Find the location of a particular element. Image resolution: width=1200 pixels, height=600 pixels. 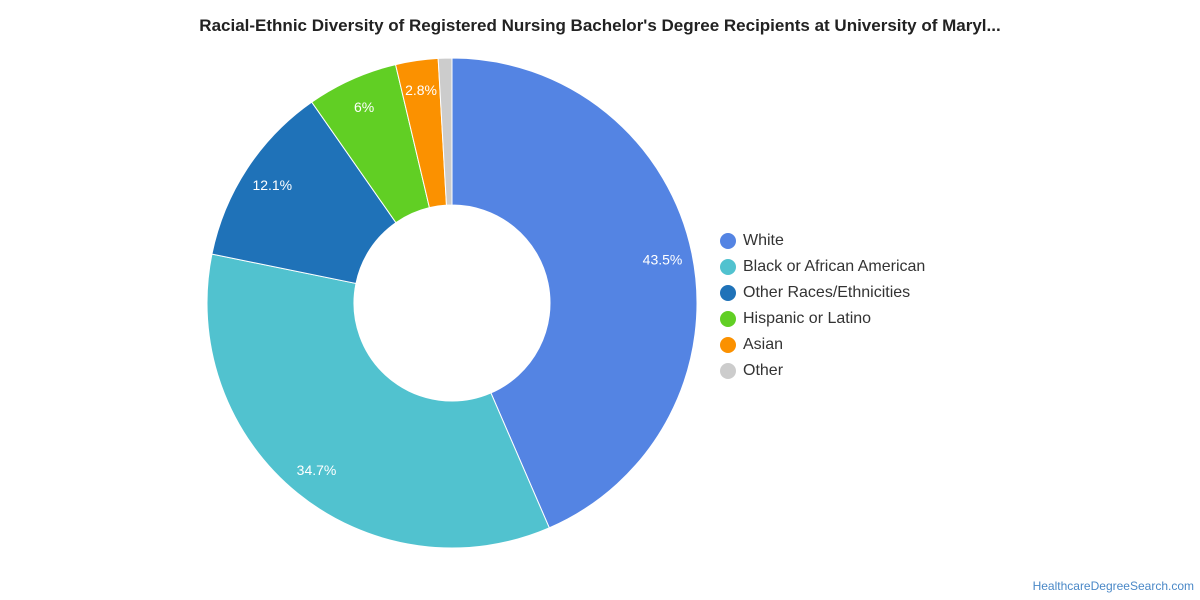

legend-item-other-races-ethnicities: Other Races/Ethnicities is located at coordinates (822, 293).